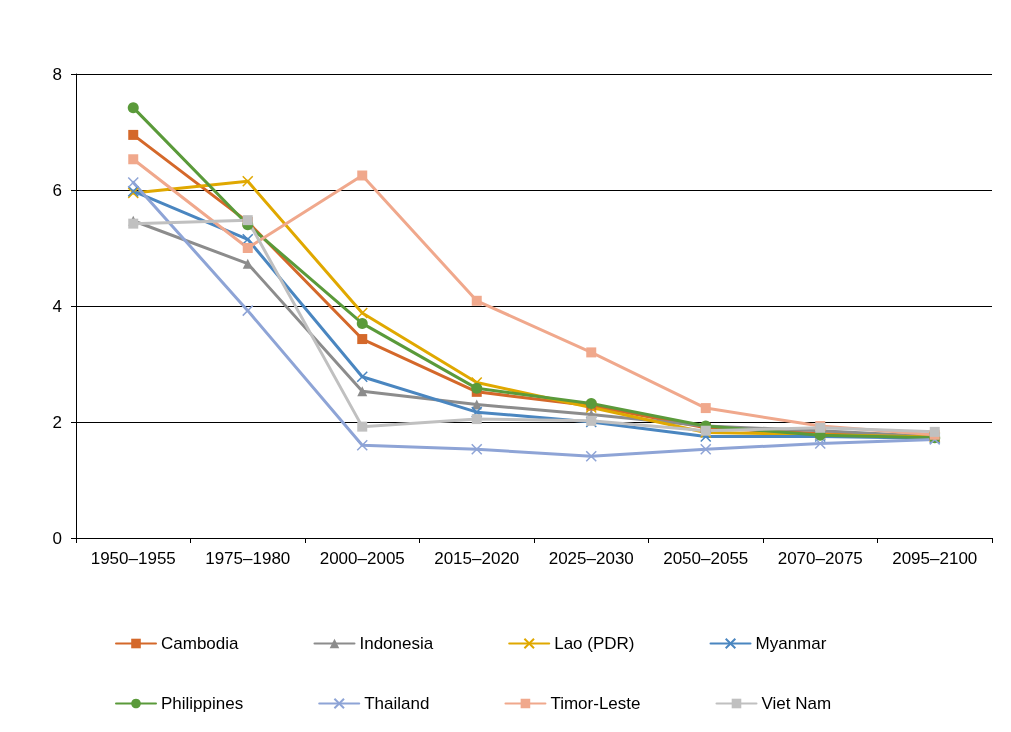  Describe the element at coordinates (595, 703) in the screenshot. I see `legend-label: Timor-Leste` at that location.